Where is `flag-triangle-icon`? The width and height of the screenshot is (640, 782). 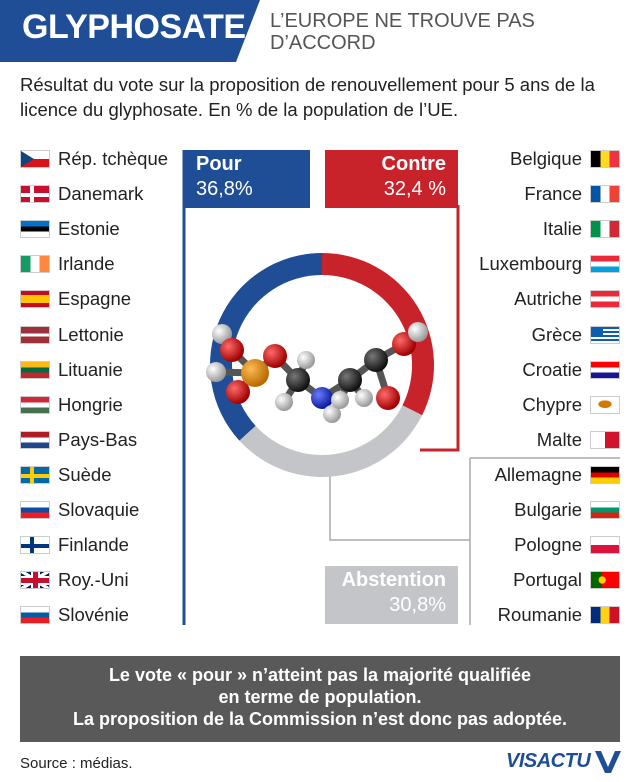 flag-triangle-icon is located at coordinates (27, 159).